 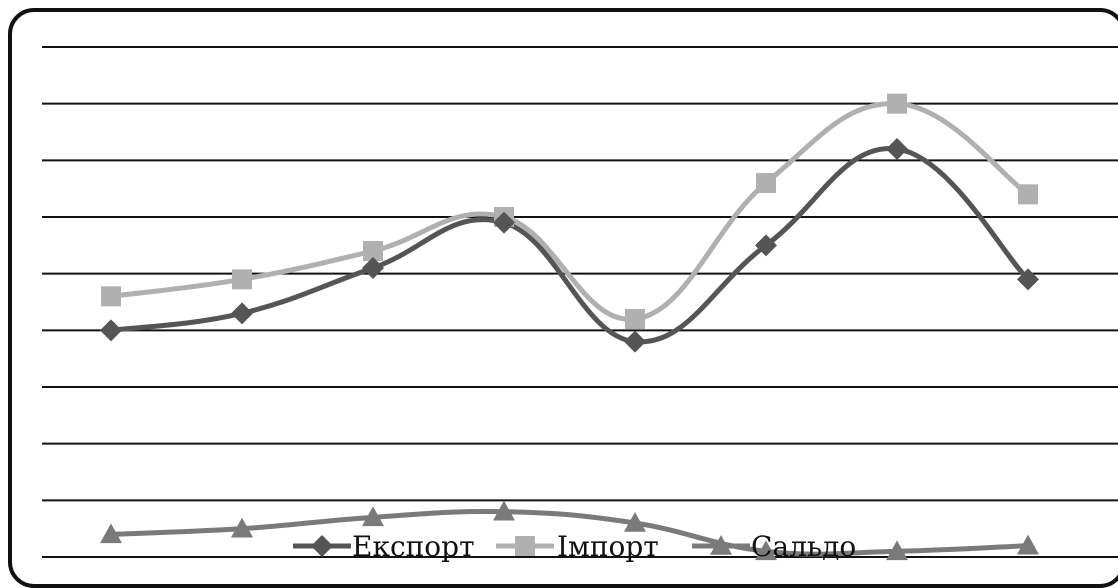 What do you see at coordinates (413, 546) in the screenshot?
I see `legend-label: Експорт` at bounding box center [413, 546].